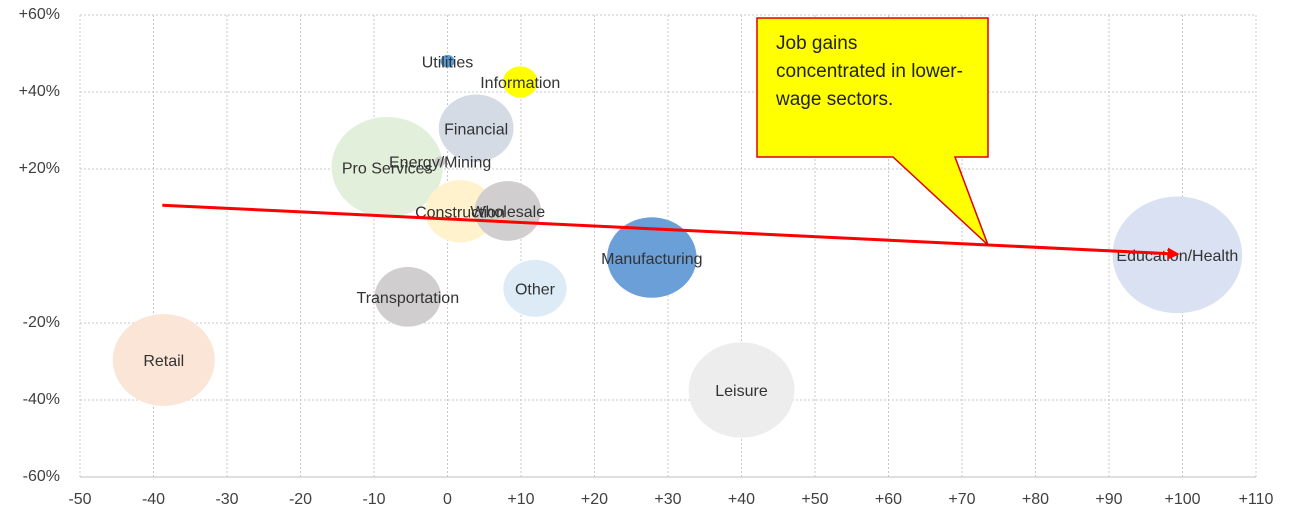  I want to click on bubble-label: Wholesale, so click(507, 212).